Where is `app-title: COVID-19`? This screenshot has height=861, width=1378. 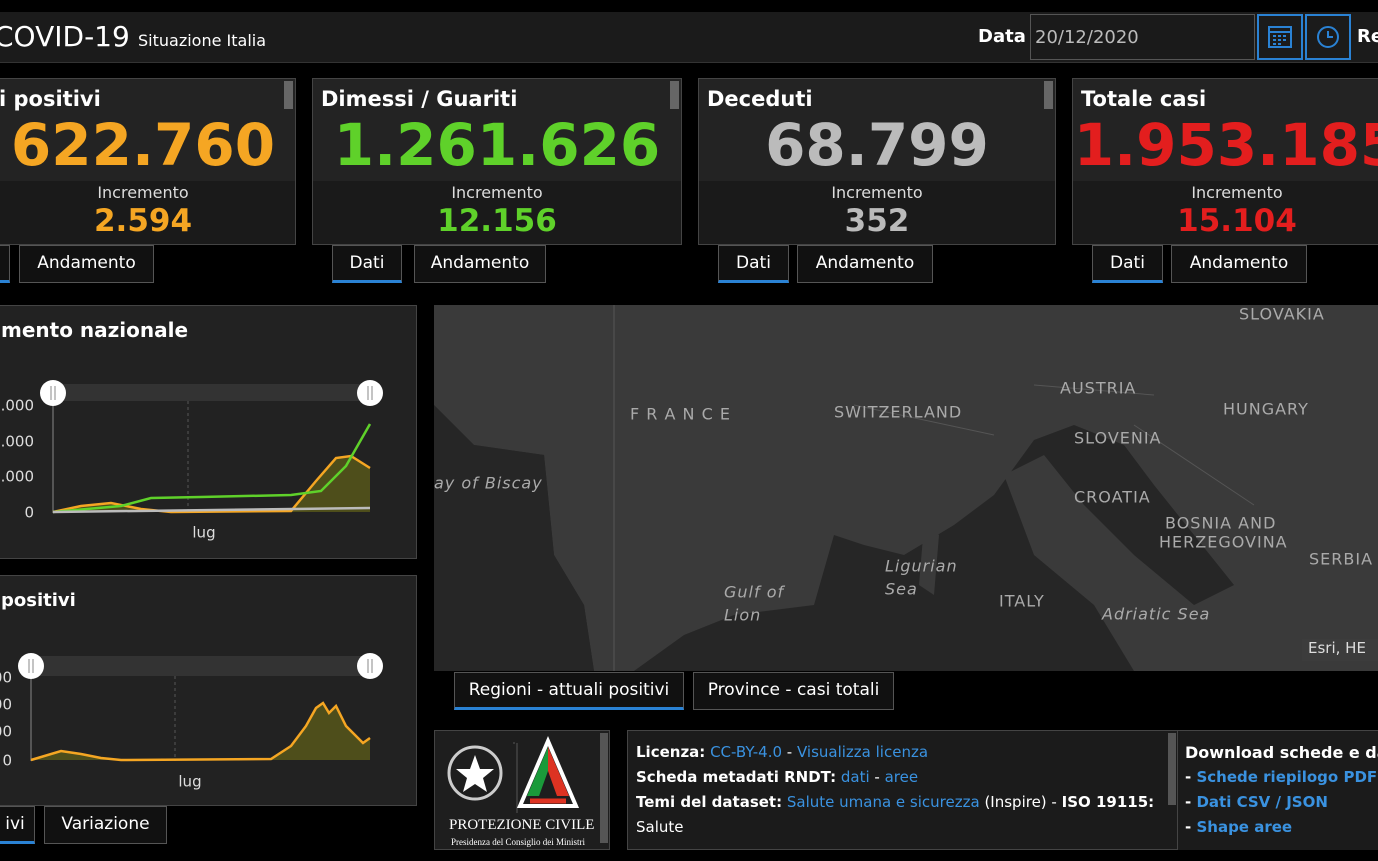 app-title: COVID-19 is located at coordinates (65, 36).